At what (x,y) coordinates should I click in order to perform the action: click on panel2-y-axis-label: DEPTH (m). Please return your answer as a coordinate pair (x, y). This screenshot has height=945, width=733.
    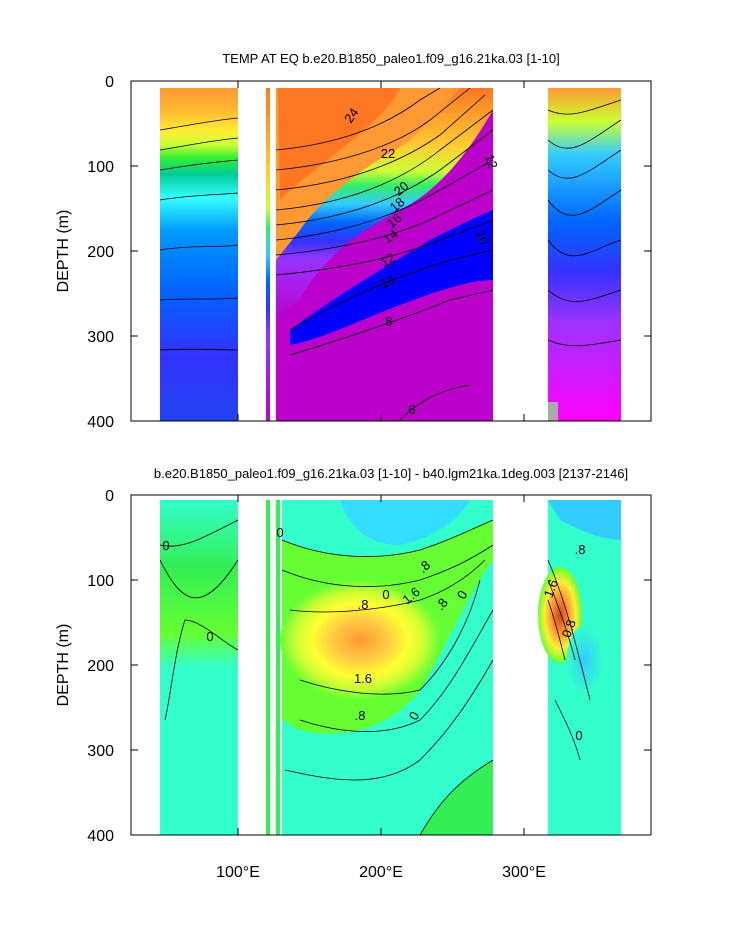
    Looking at the image, I should click on (63, 665).